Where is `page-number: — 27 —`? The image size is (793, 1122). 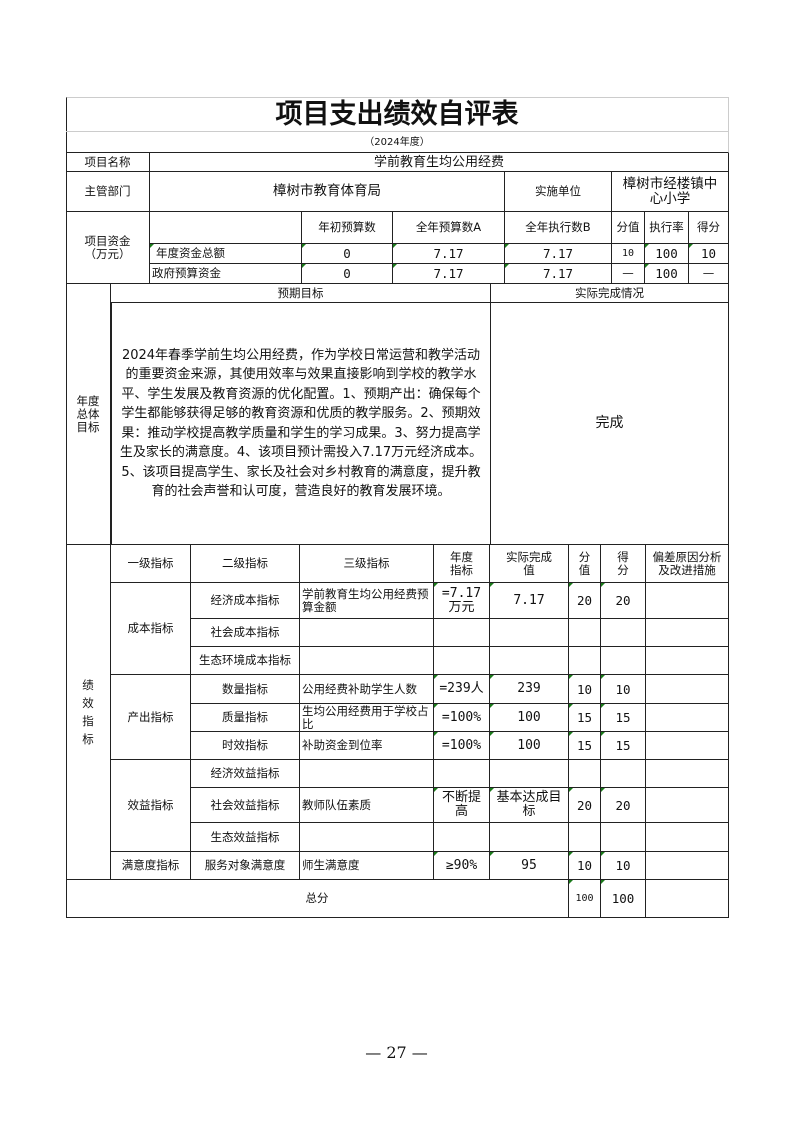
page-number: — 27 — is located at coordinates (396, 1052).